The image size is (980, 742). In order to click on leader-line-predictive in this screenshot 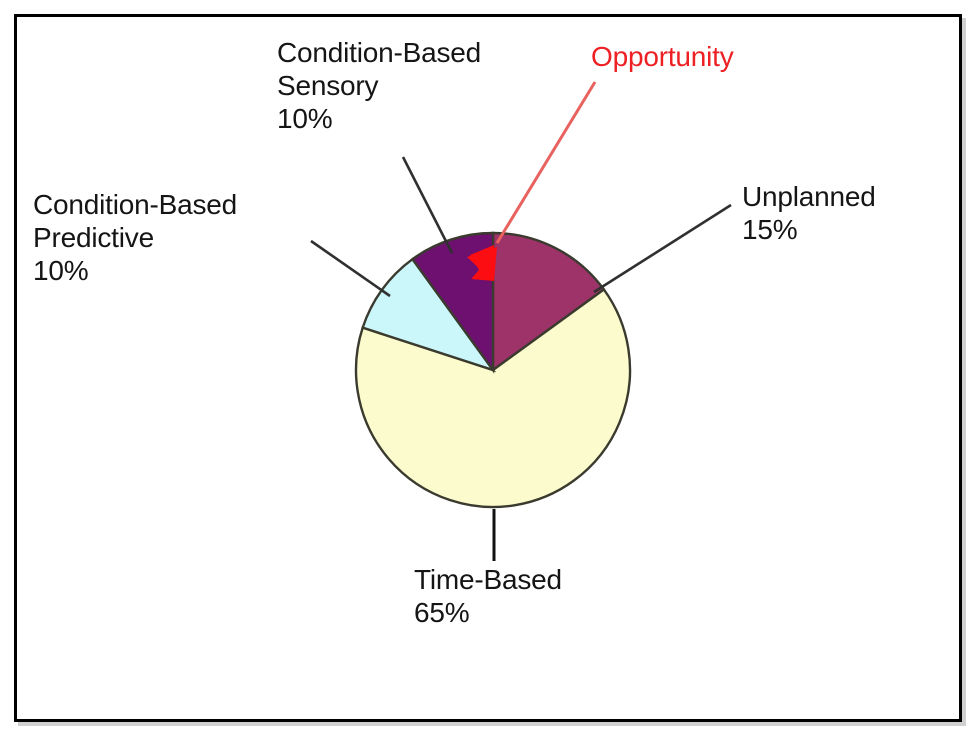, I will do `click(350, 268)`.